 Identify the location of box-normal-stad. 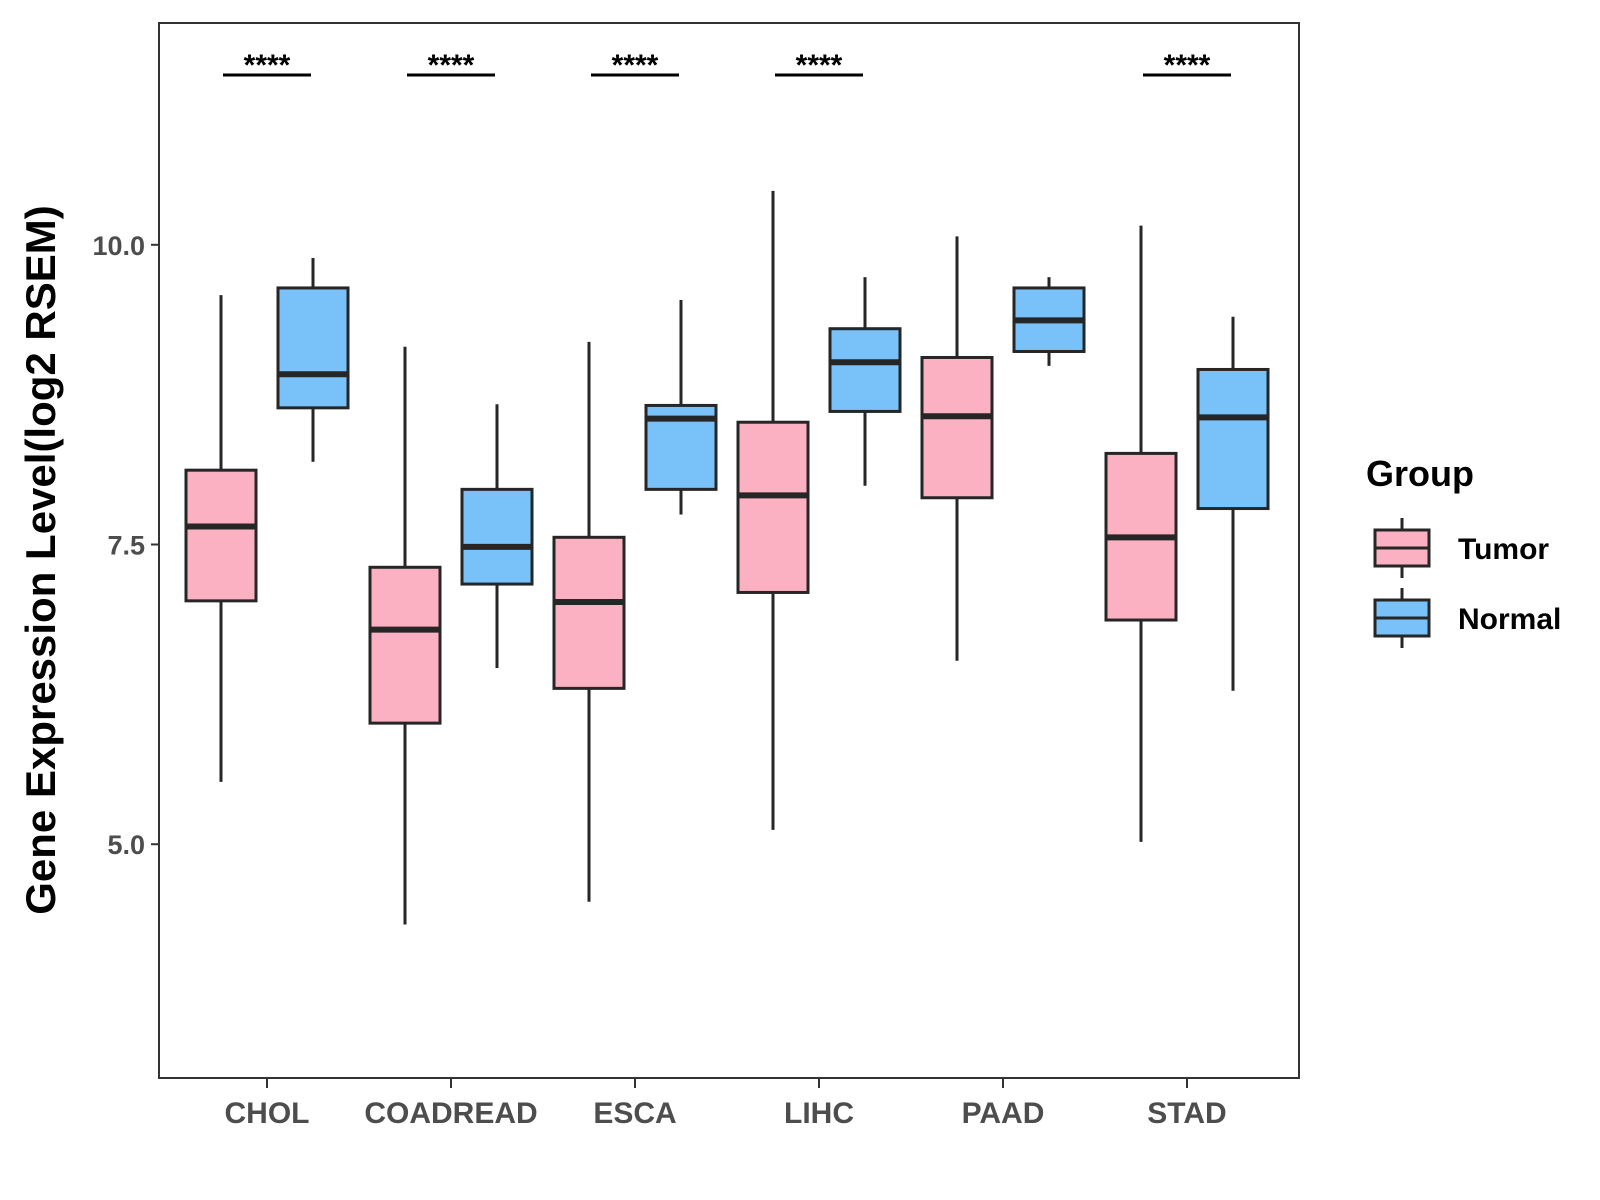
(1233, 503).